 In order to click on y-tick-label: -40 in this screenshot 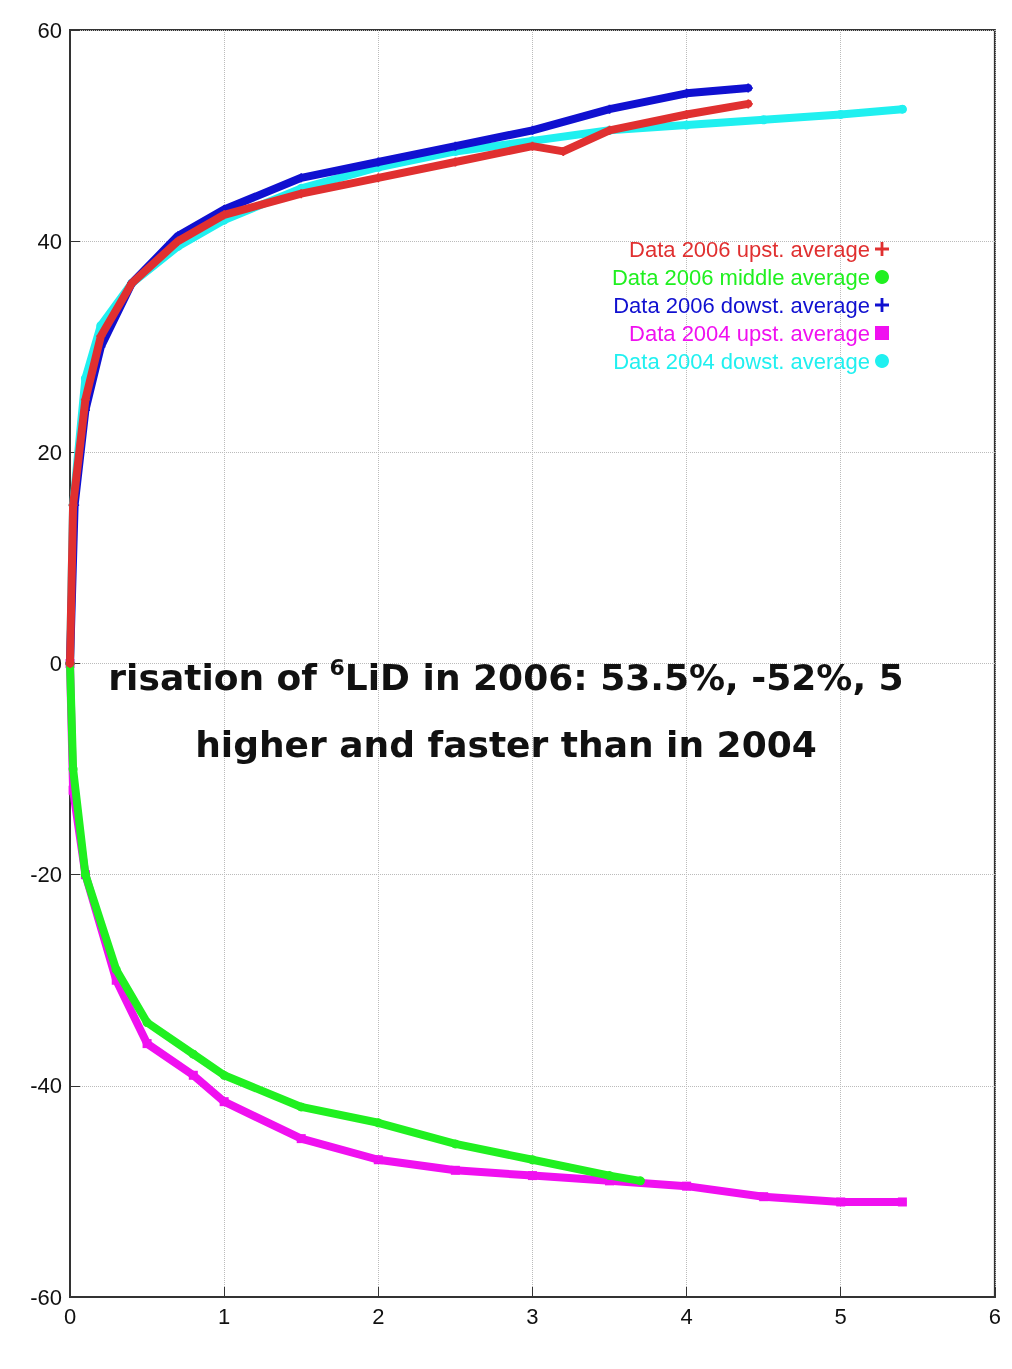, I will do `click(46, 1086)`.